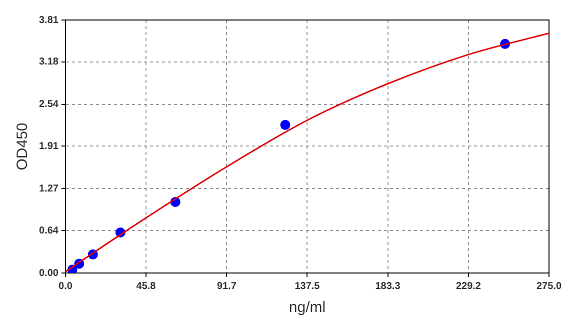 The height and width of the screenshot is (327, 571). What do you see at coordinates (48, 104) in the screenshot?
I see `y-tick-label: 2.54` at bounding box center [48, 104].